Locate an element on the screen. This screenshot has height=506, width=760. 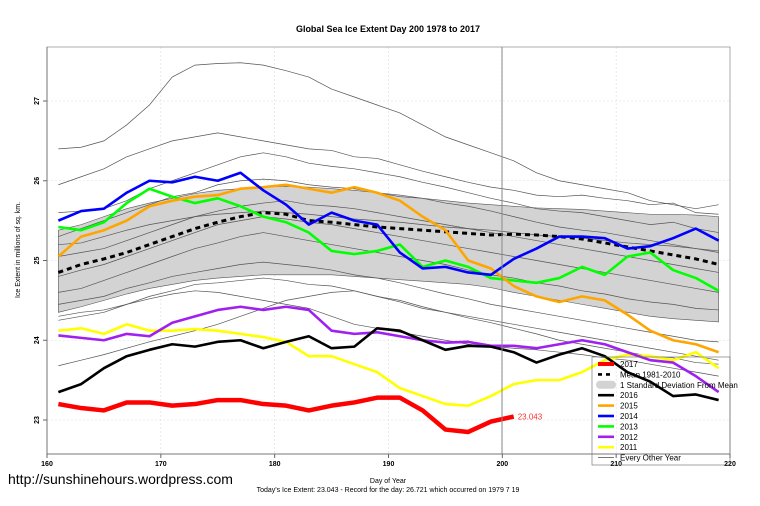
legend-label: 2014 is located at coordinates (629, 416).